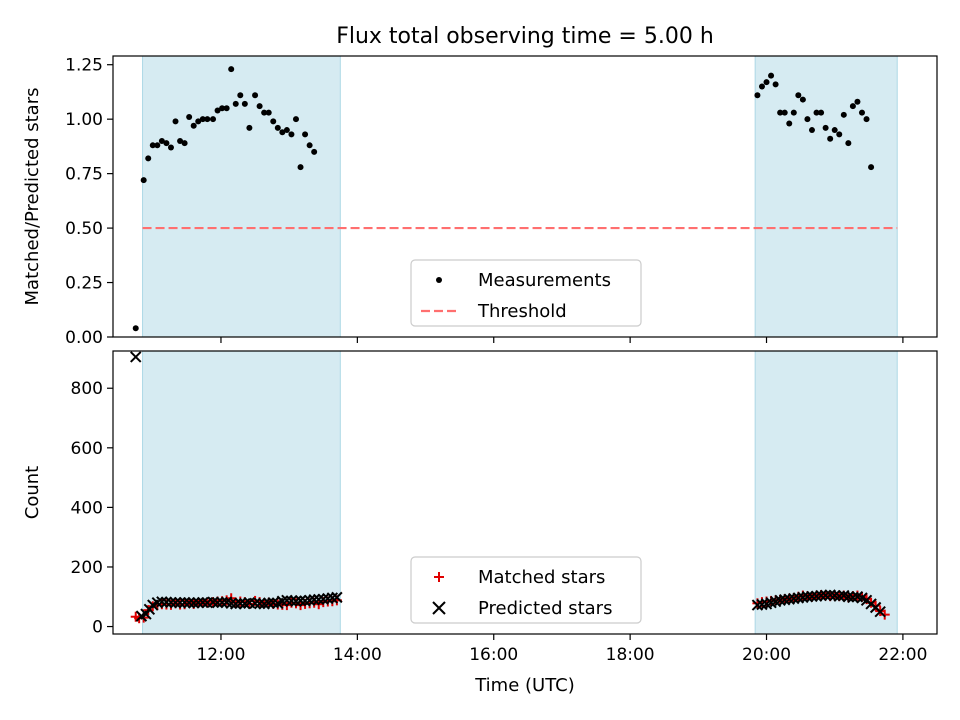 This screenshot has height=720, width=960. I want to click on top-ytick-label-0: 0.00, so click(84, 338).